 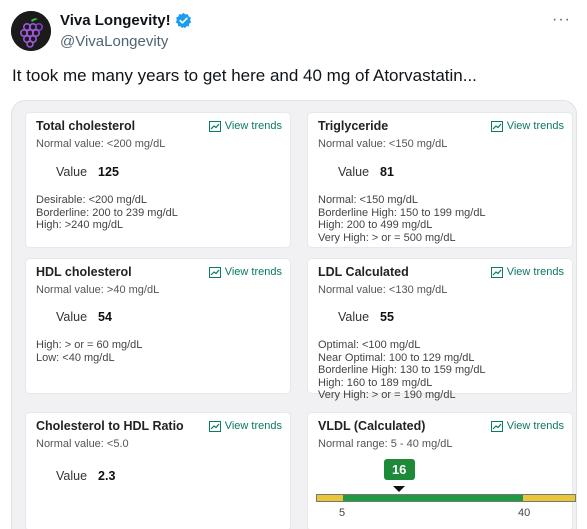 I want to click on range-line: High: >240 mg/dL, so click(x=80, y=225).